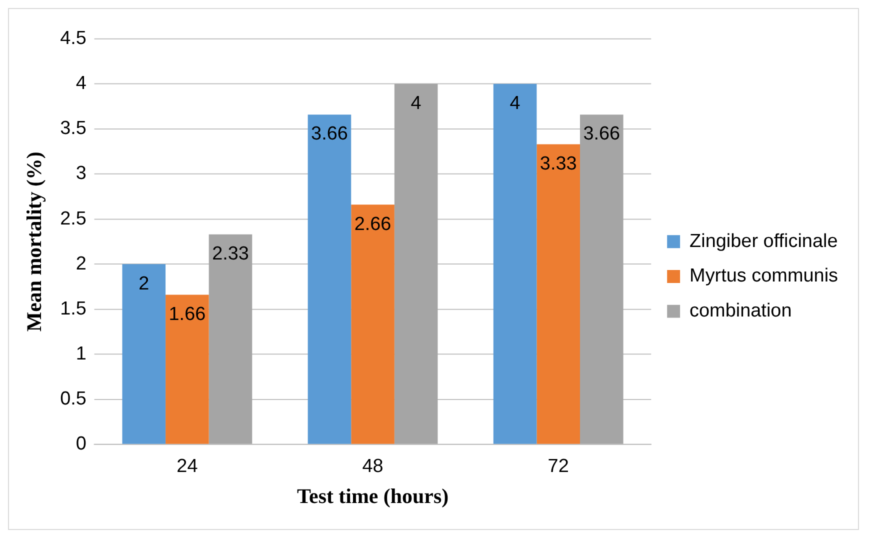 The image size is (869, 540). I want to click on data-label: 1.66, so click(187, 314).